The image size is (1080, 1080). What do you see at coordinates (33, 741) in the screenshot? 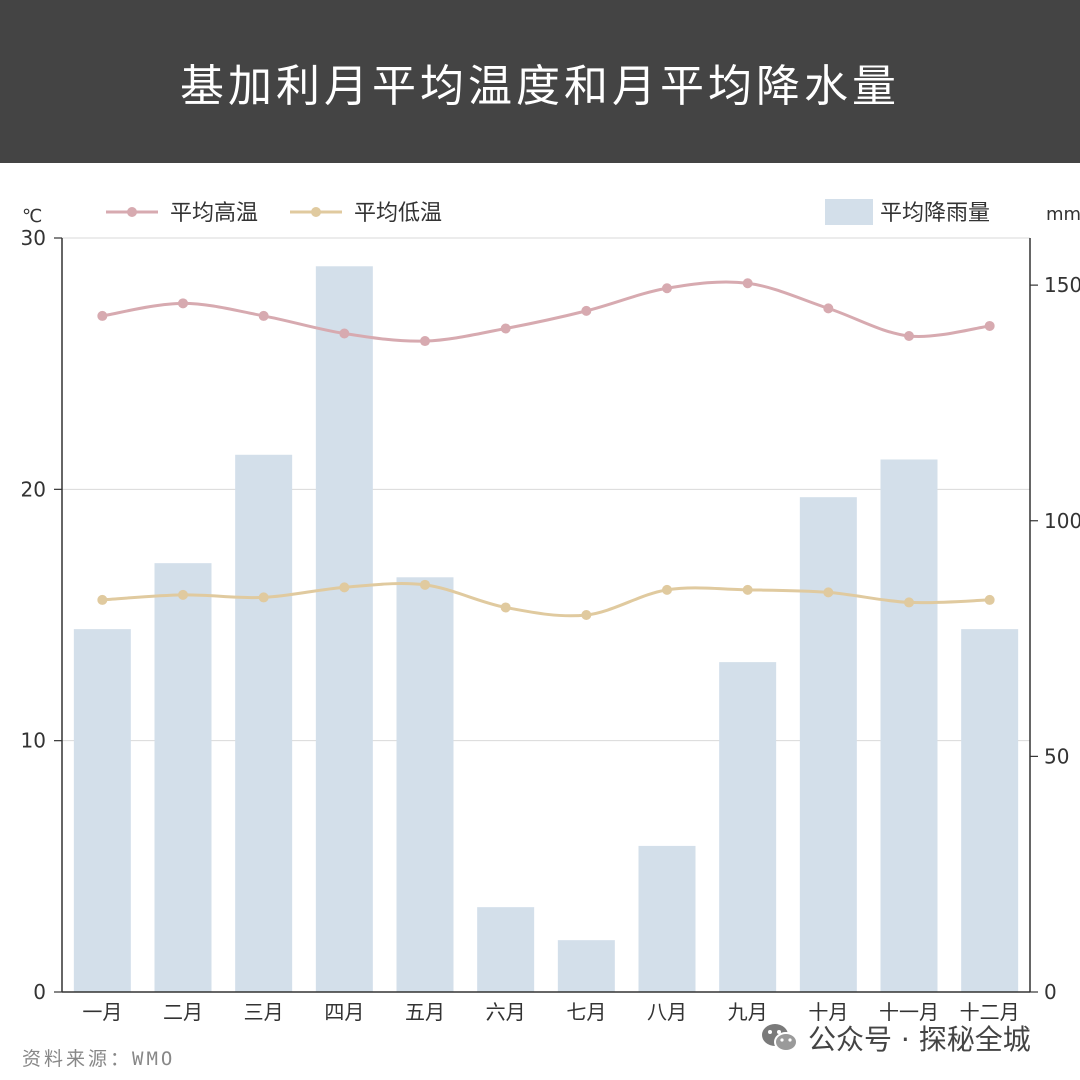
I see `left-tick-label: 10` at bounding box center [33, 741].